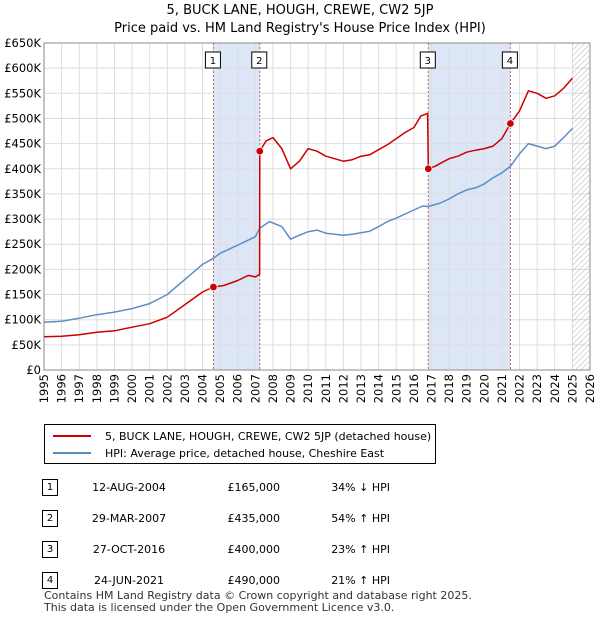 This screenshot has width=600, height=620. I want to click on sale-hpi-diff: 54% ↑ HPI, so click(360, 518).